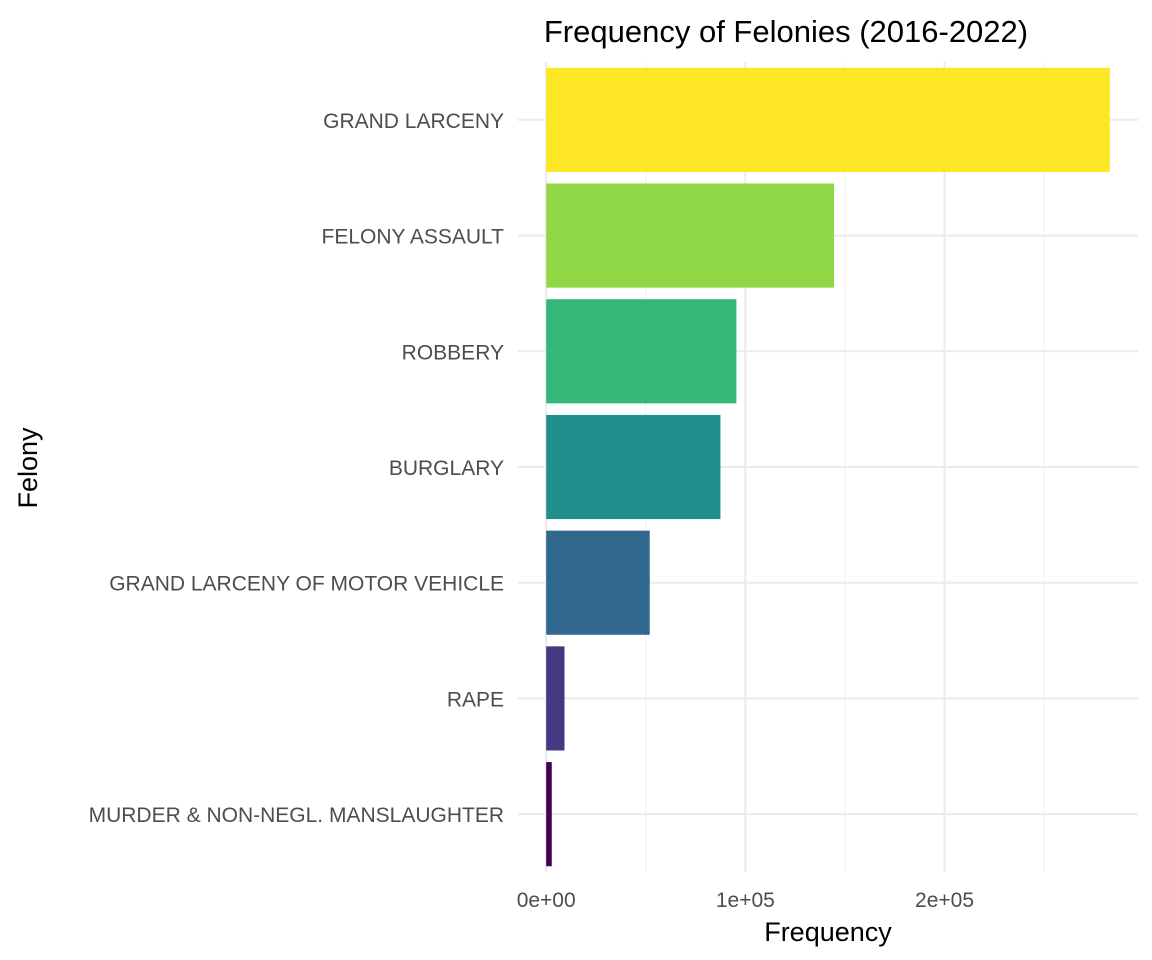 The width and height of the screenshot is (1152, 960). I want to click on x-tick-label: 2e+05, so click(944, 900).